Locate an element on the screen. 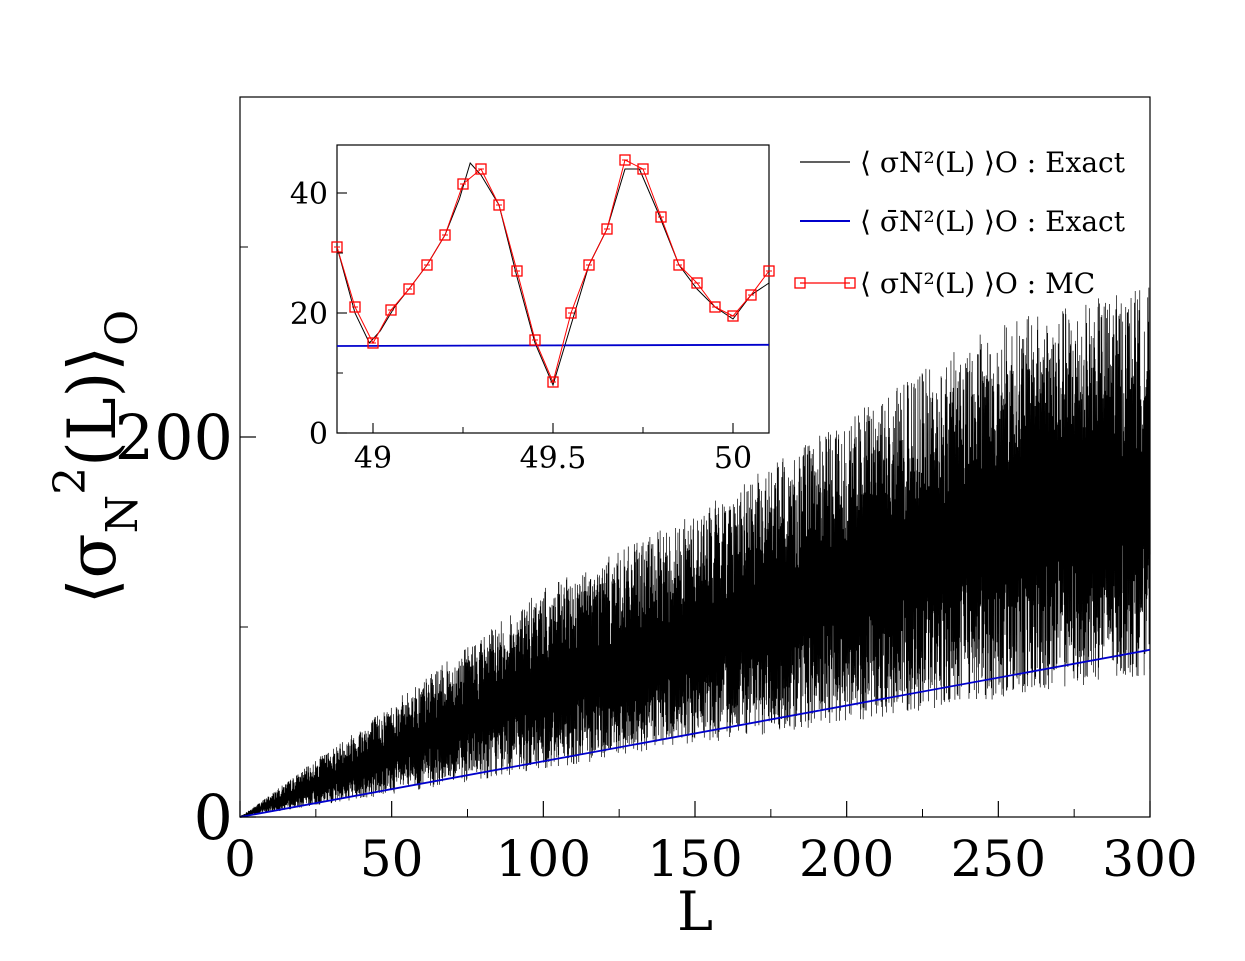 The width and height of the screenshot is (1245, 961). y-tick-label-200: 200 is located at coordinates (174, 437).